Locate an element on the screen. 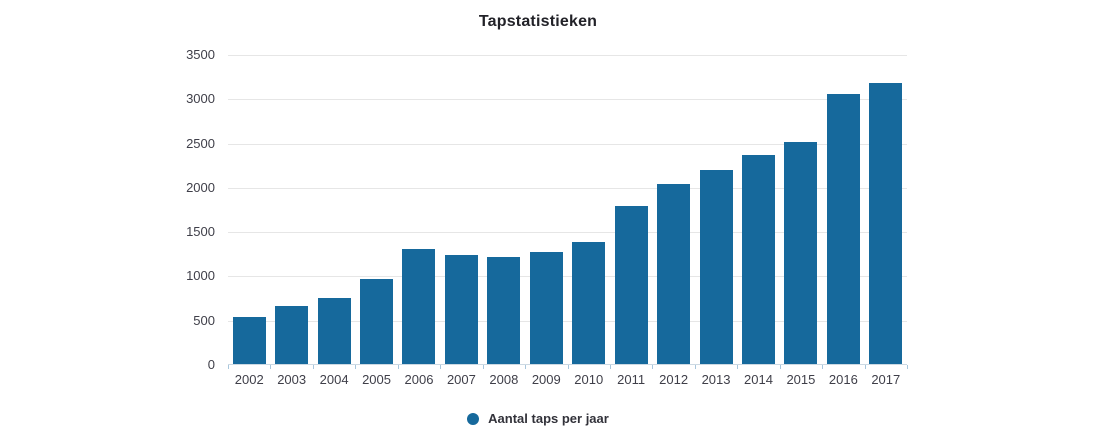  bar-2008 is located at coordinates (504, 310).